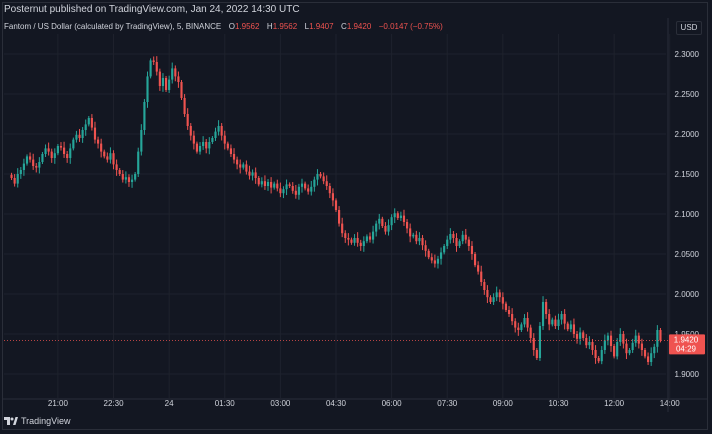 The image size is (712, 434). I want to click on y-tick-label: 2.2000, so click(687, 134).